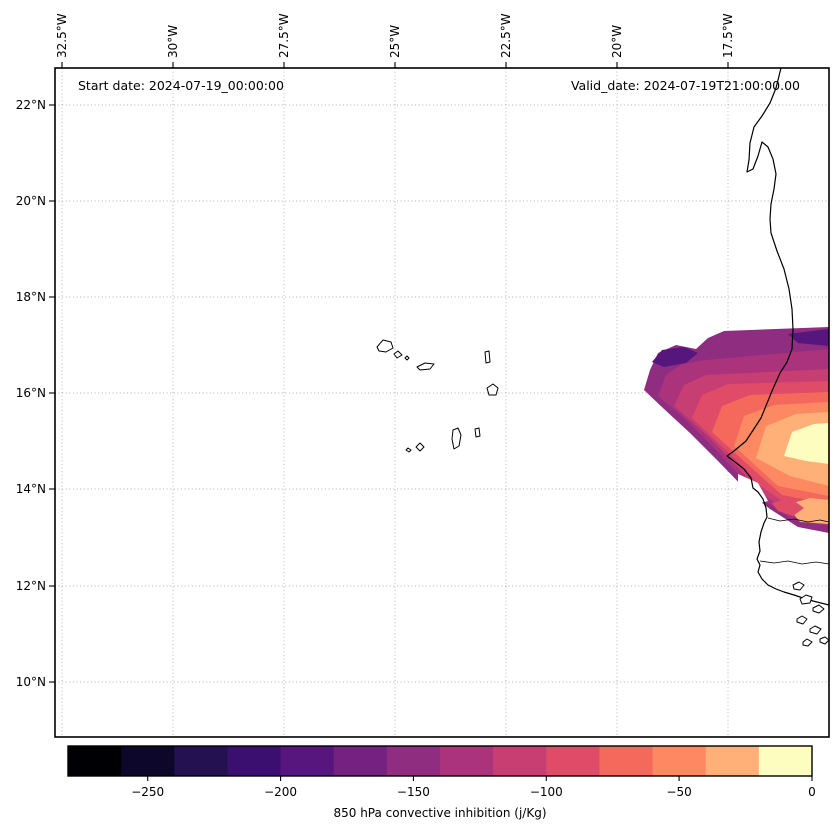 The width and height of the screenshot is (837, 836). Describe the element at coordinates (284, 35) in the screenshot. I see `x-tick-label: 27.5°W` at that location.